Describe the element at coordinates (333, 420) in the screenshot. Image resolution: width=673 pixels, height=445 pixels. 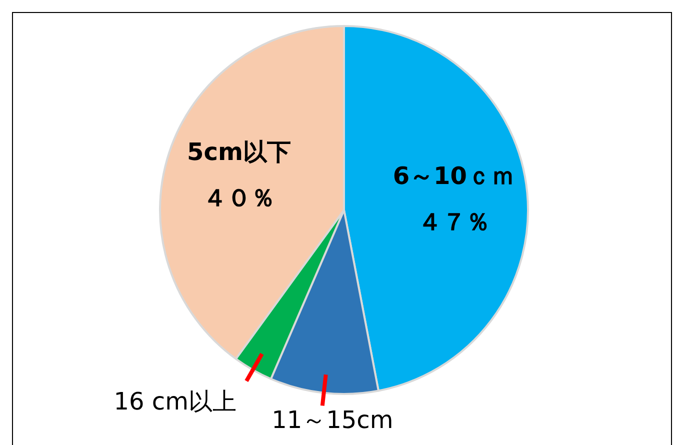
I see `slice-label: 11～15cm` at that location.